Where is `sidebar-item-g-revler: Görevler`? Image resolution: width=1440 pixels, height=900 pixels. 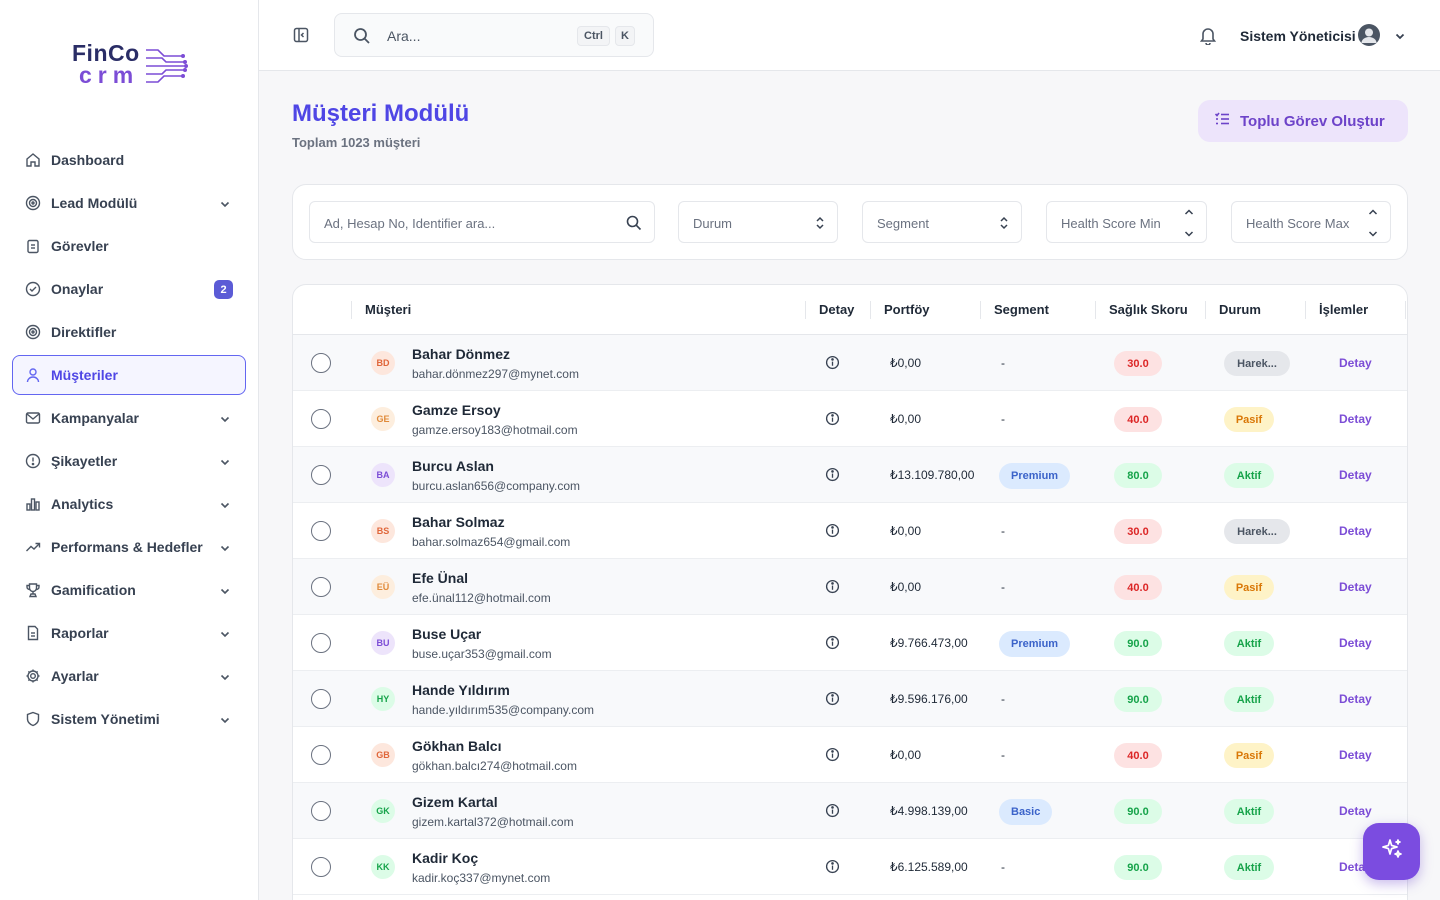 sidebar-item-g-revler: Görevler is located at coordinates (129, 246).